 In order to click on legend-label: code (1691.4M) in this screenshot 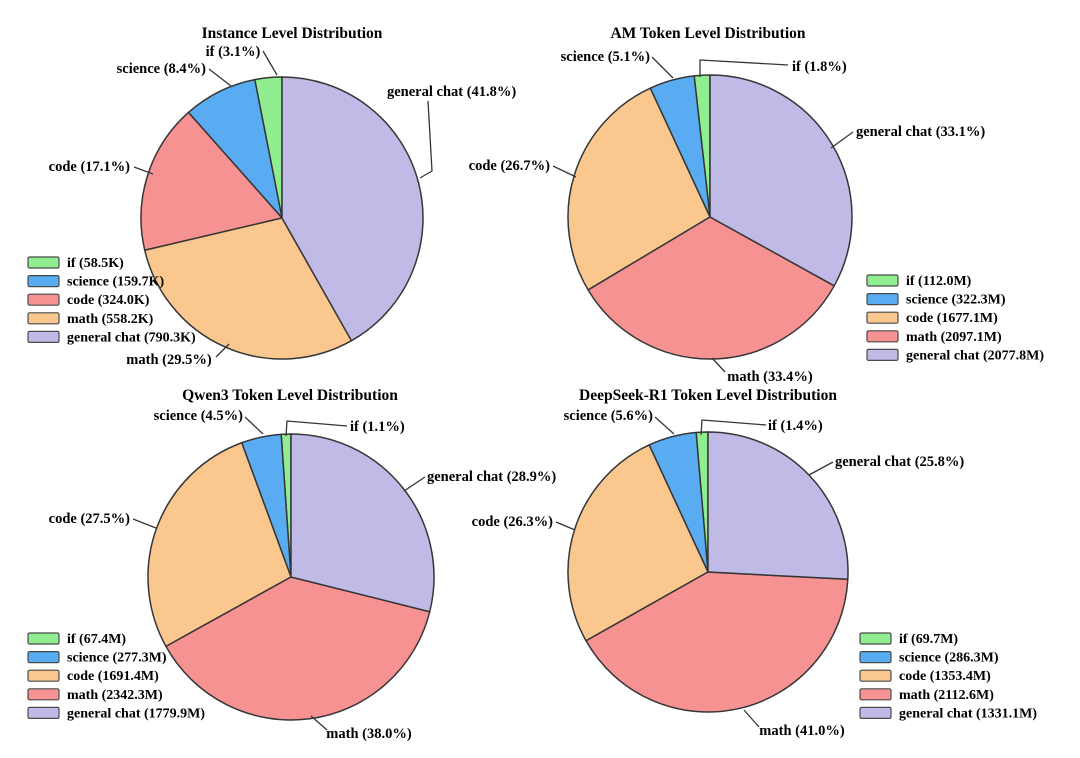, I will do `click(113, 676)`.